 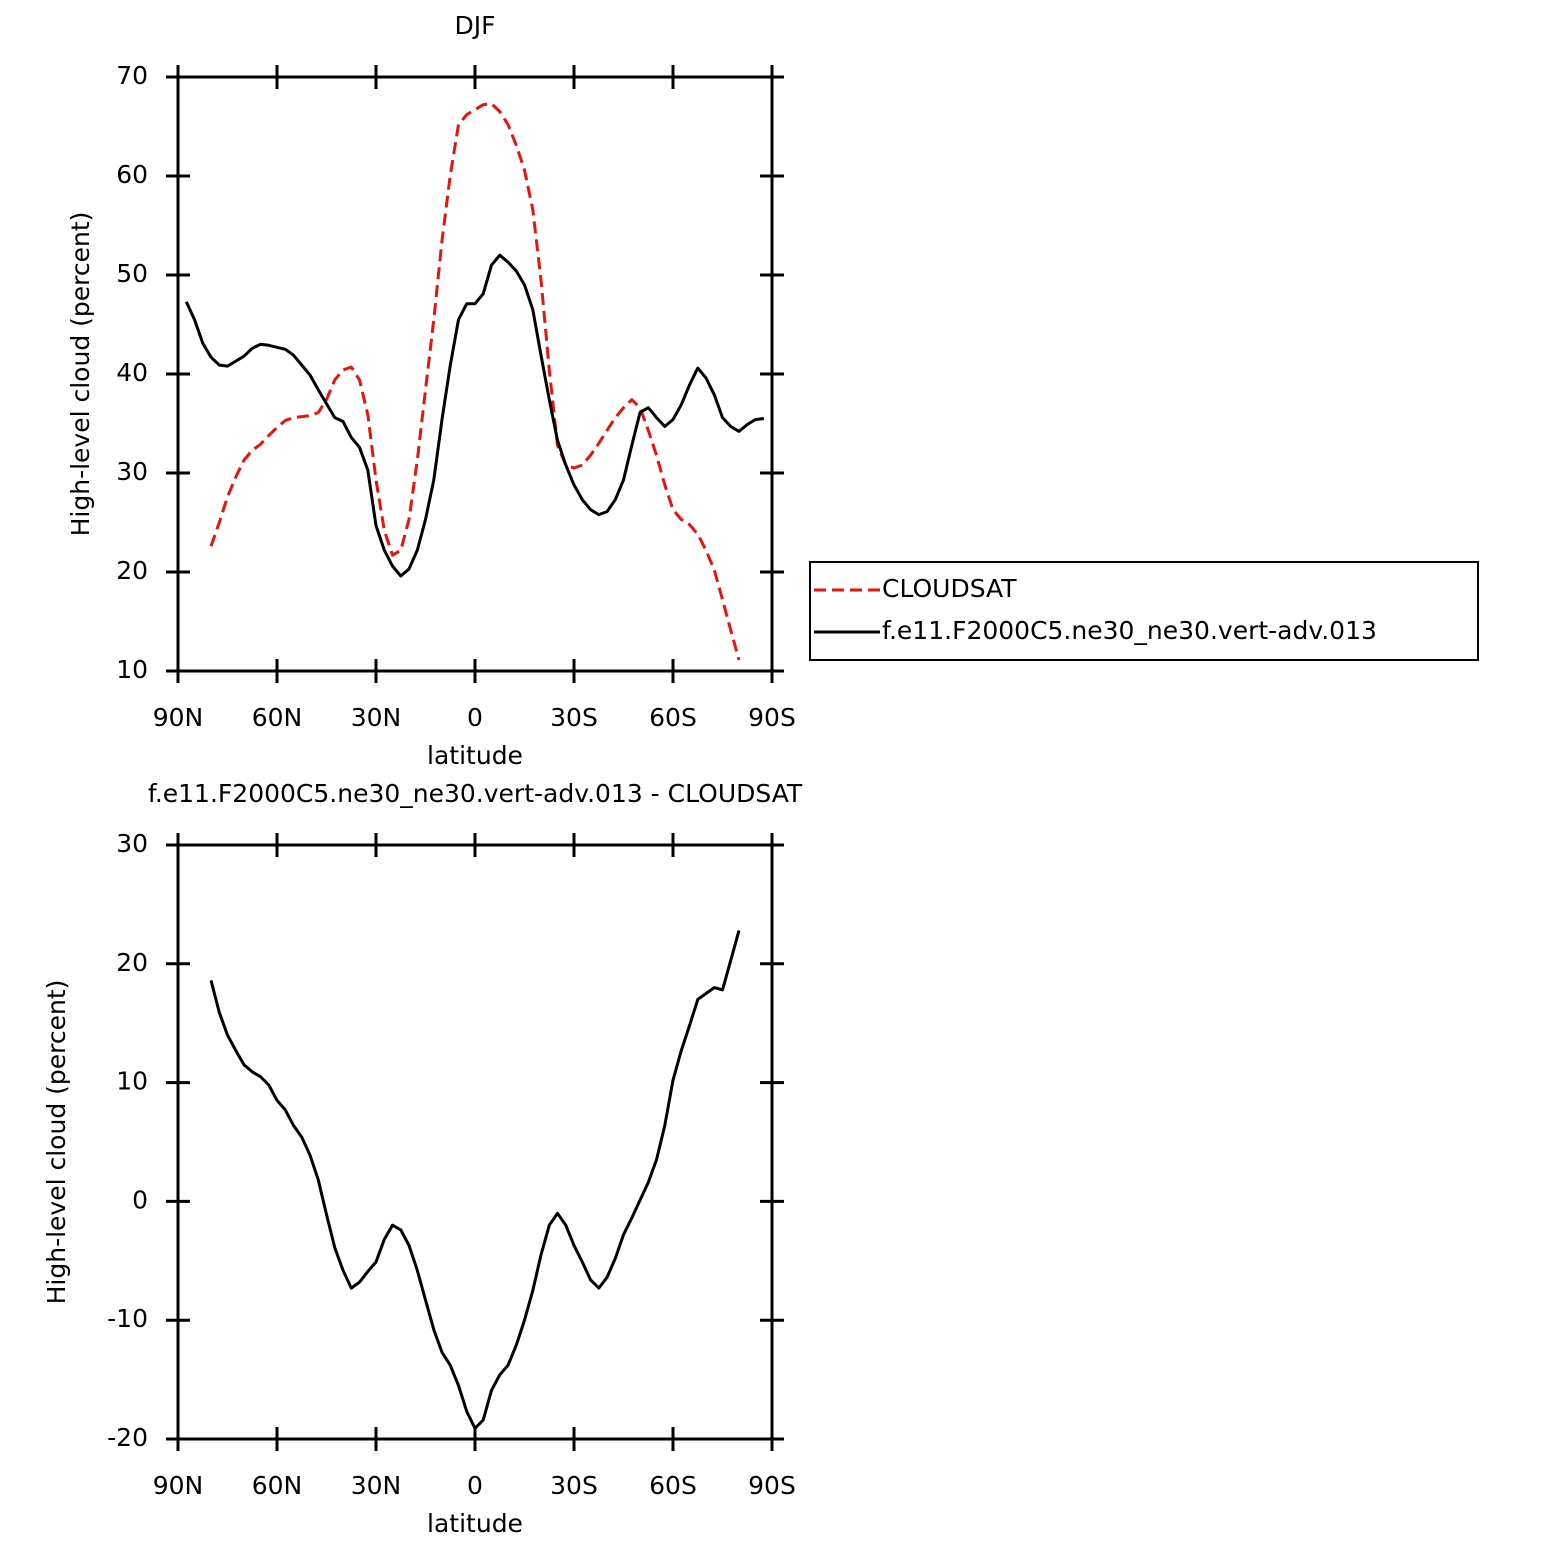 What do you see at coordinates (127, 1318) in the screenshot?
I see `y-tick-label: -10` at bounding box center [127, 1318].